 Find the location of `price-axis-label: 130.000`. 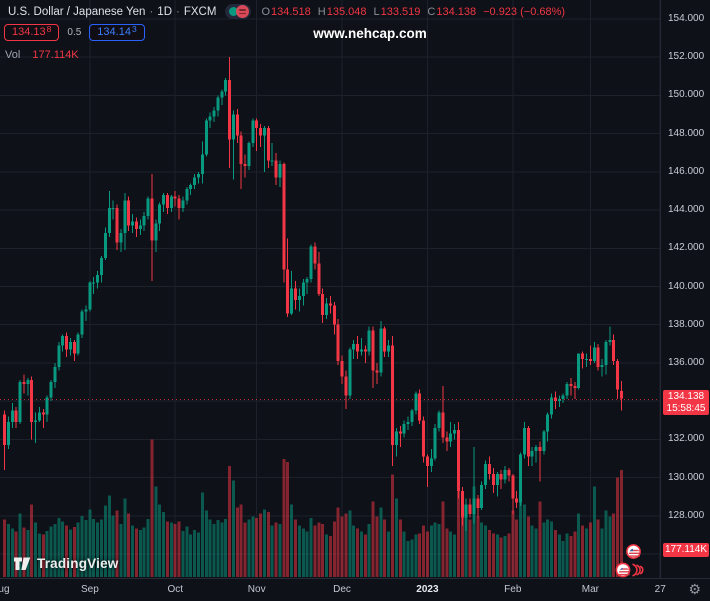

price-axis-label: 130.000 is located at coordinates (686, 477).